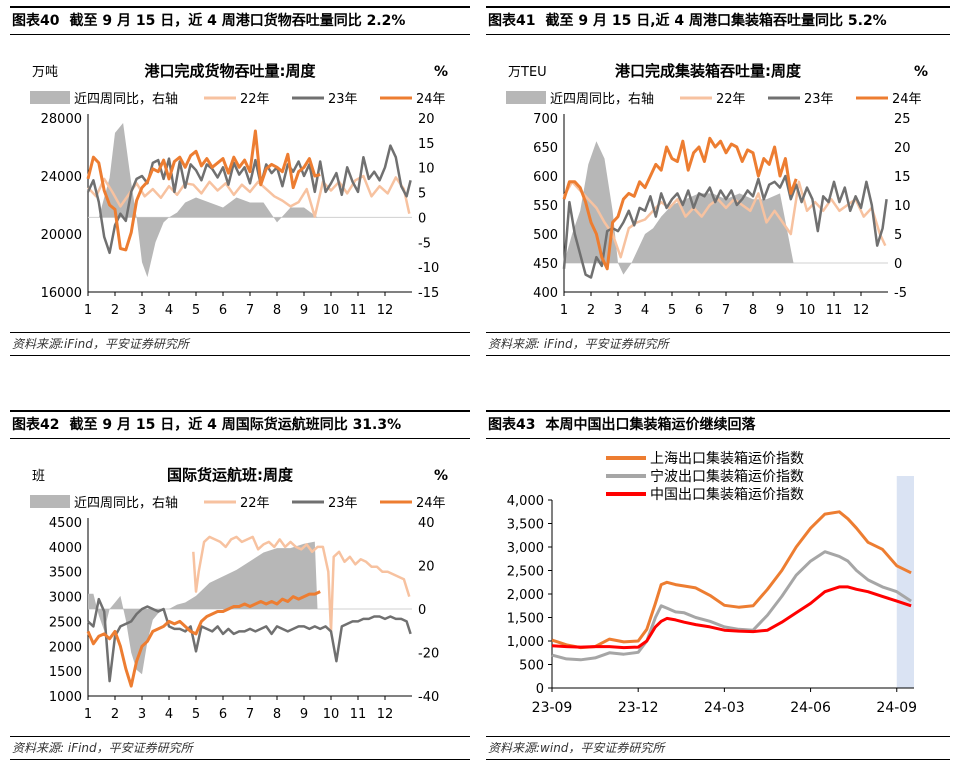 The width and height of the screenshot is (960, 780). What do you see at coordinates (650, 425) in the screenshot?
I see `chart-heading: 本周中国出口集装箱运价继续回落` at bounding box center [650, 425].